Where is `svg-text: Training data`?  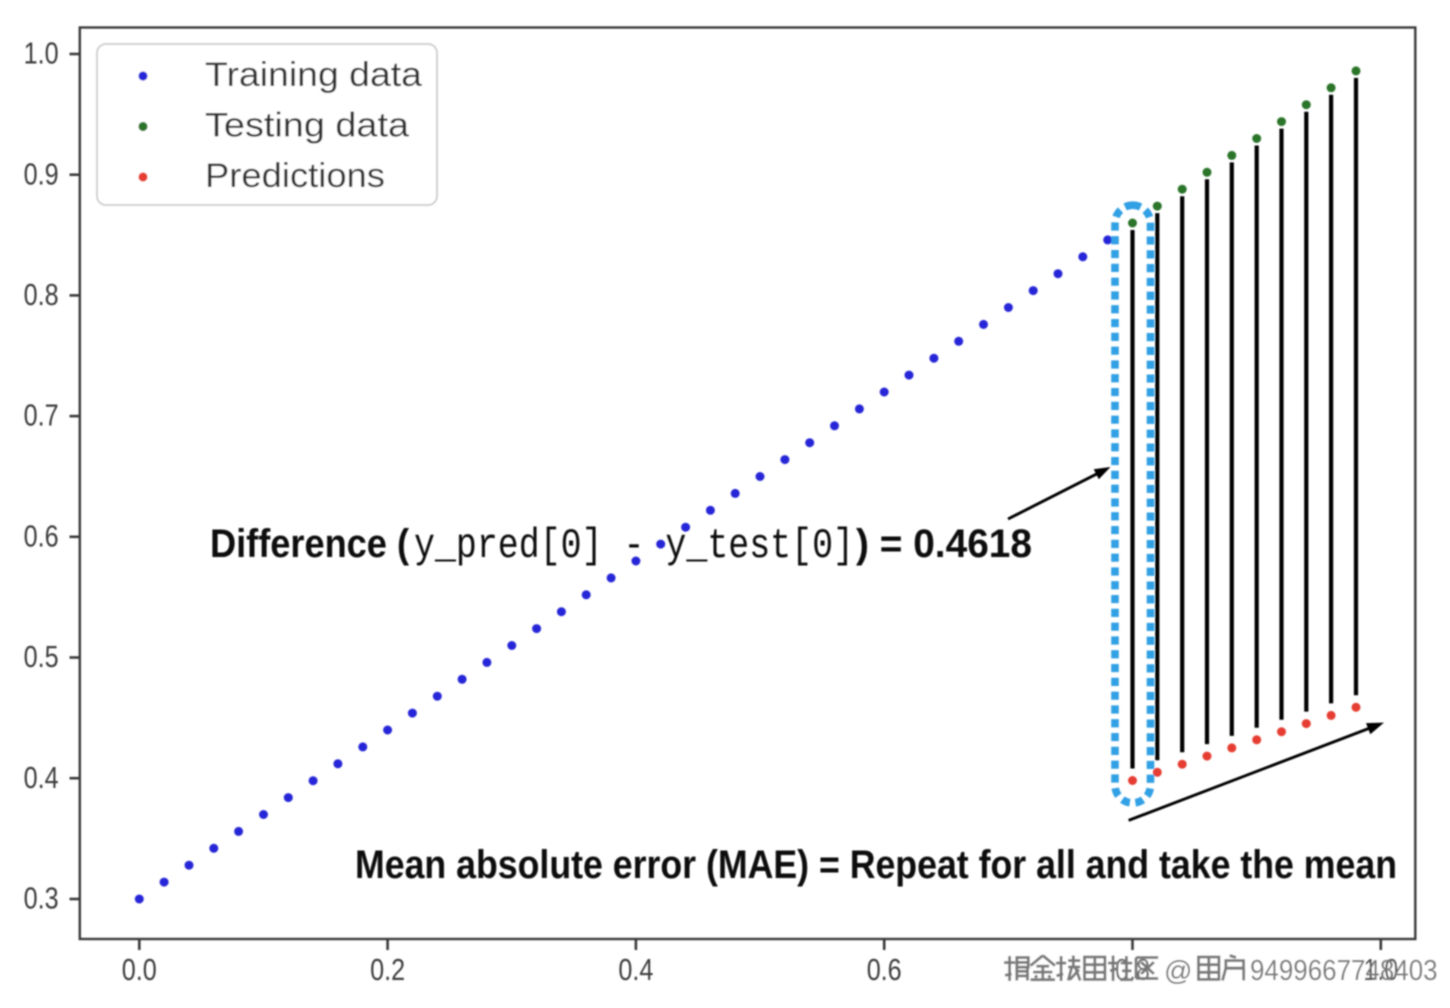
svg-text: Training data is located at coordinates (313, 75).